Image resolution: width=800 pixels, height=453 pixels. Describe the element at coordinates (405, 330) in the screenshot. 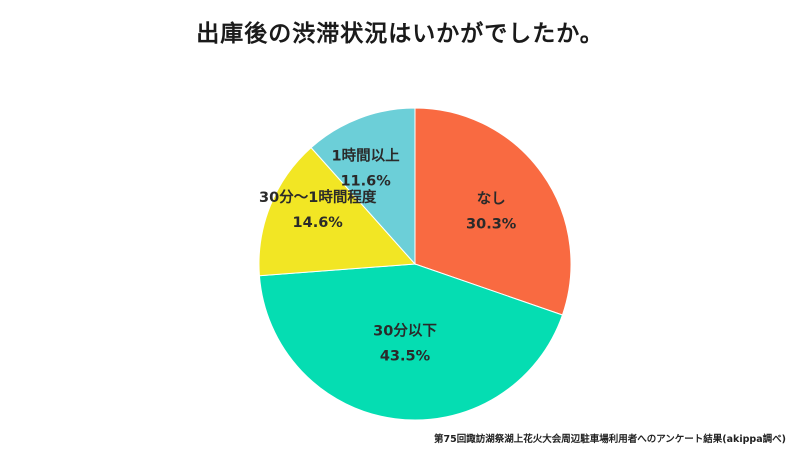

I see `slice-category-label: 30分以下` at that location.